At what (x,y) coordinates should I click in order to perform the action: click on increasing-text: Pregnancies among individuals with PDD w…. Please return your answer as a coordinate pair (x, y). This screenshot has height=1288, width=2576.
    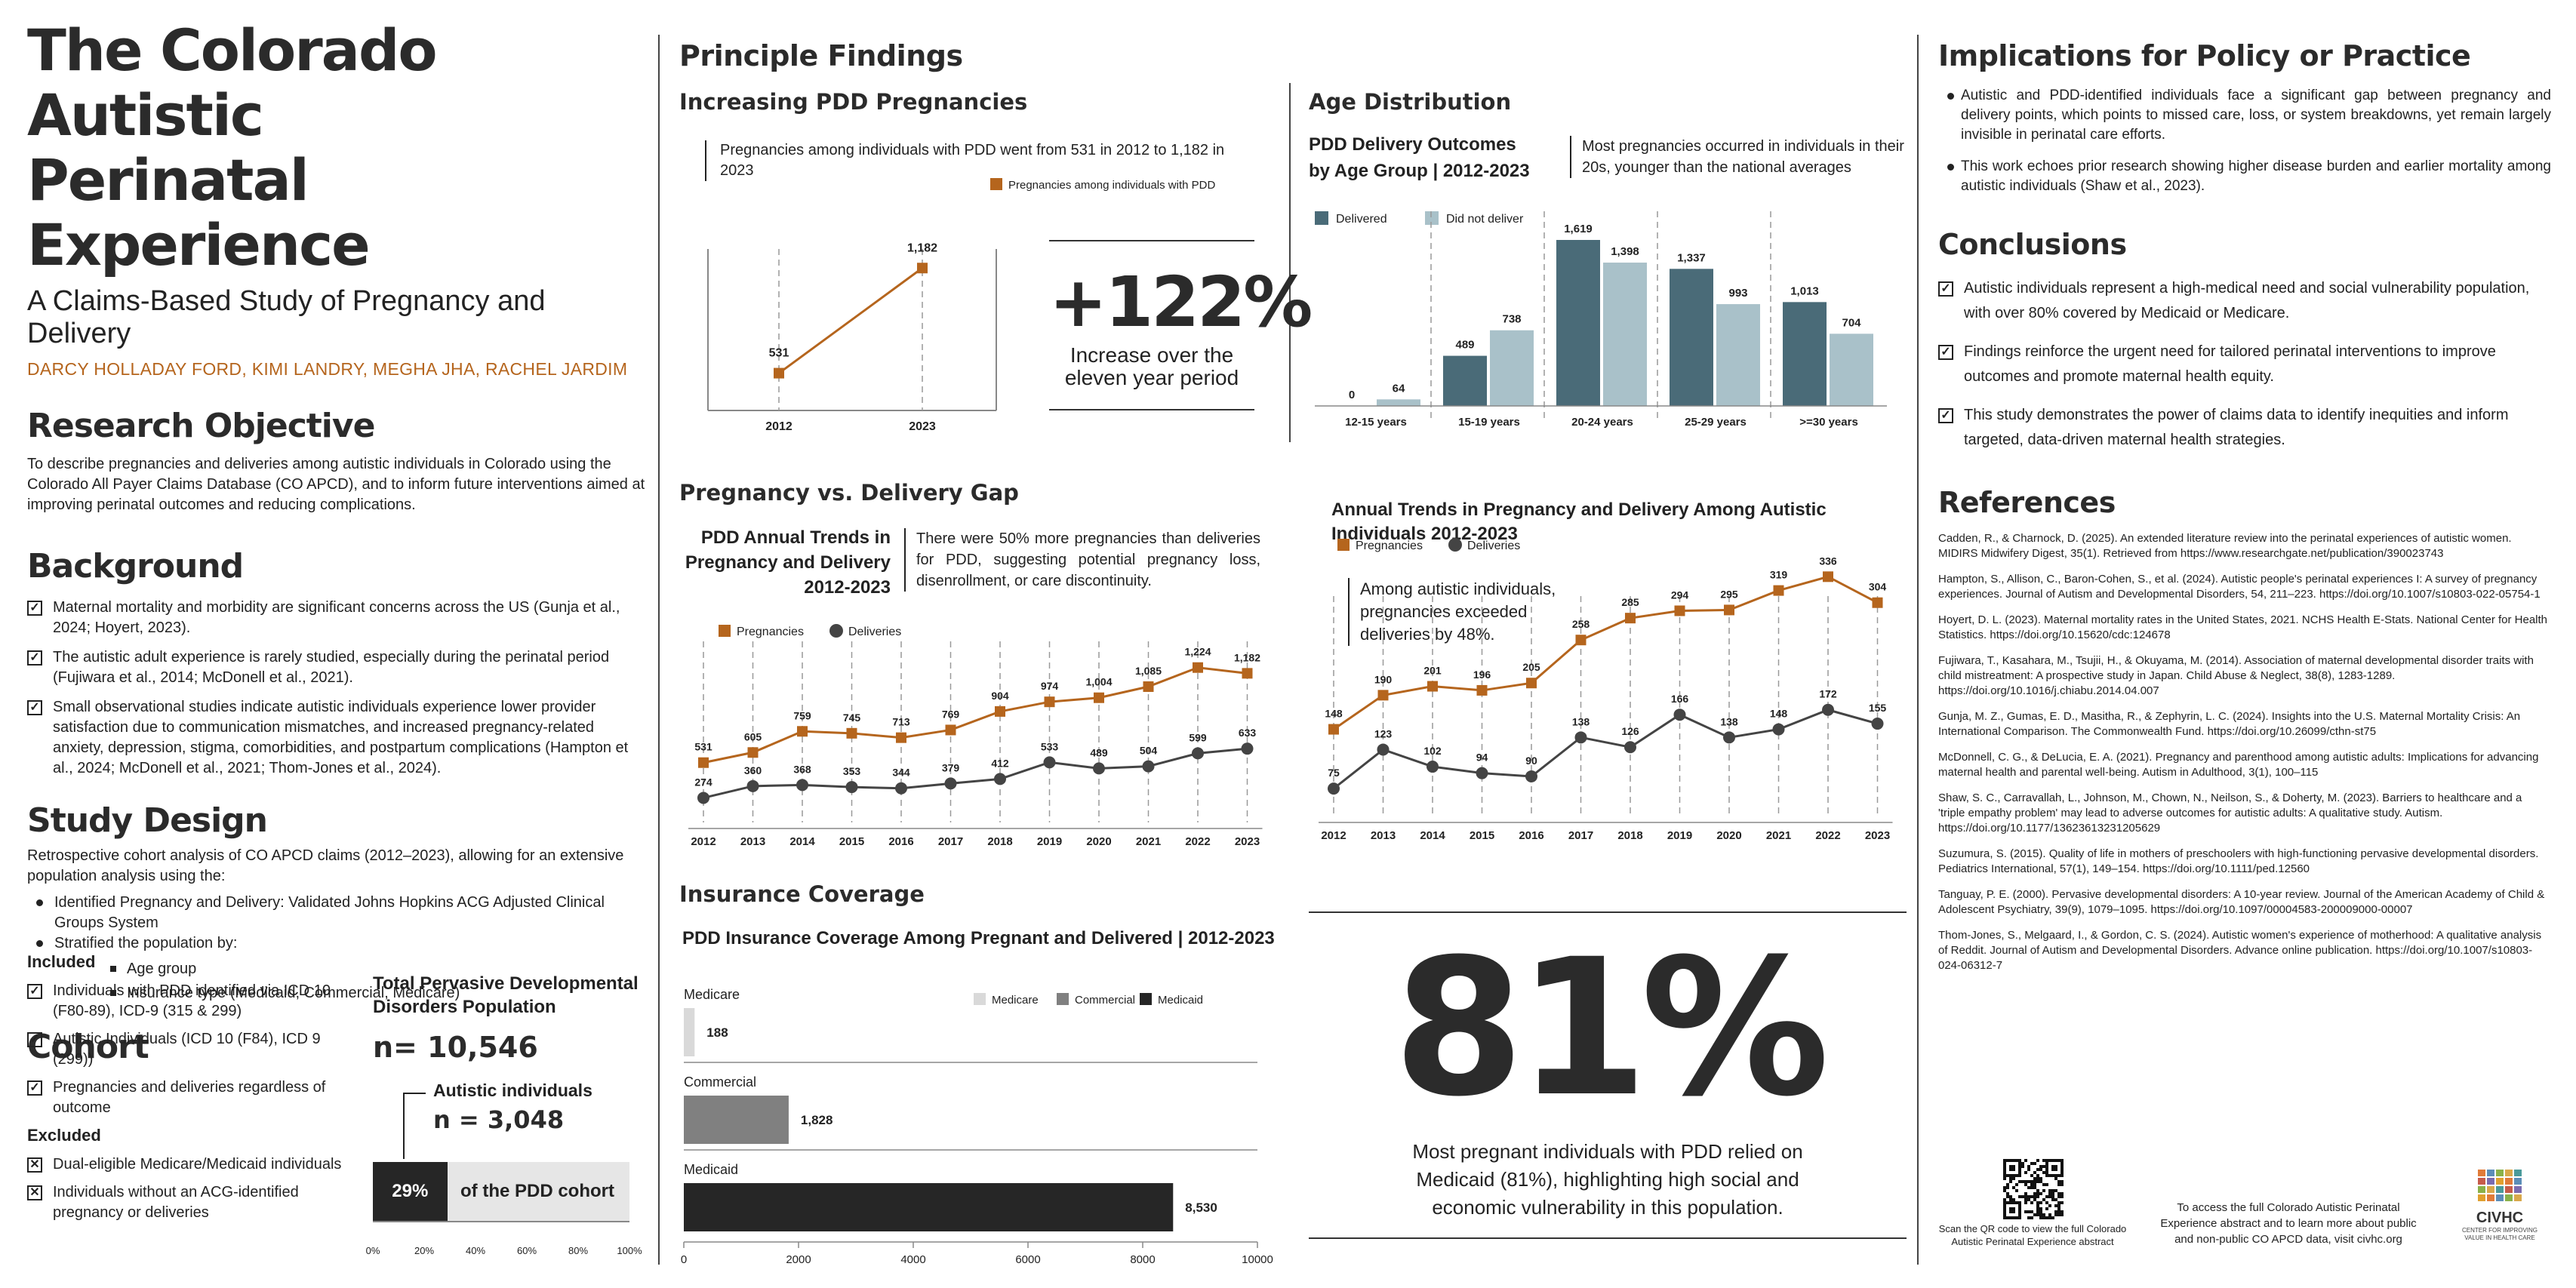
    Looking at the image, I should click on (972, 160).